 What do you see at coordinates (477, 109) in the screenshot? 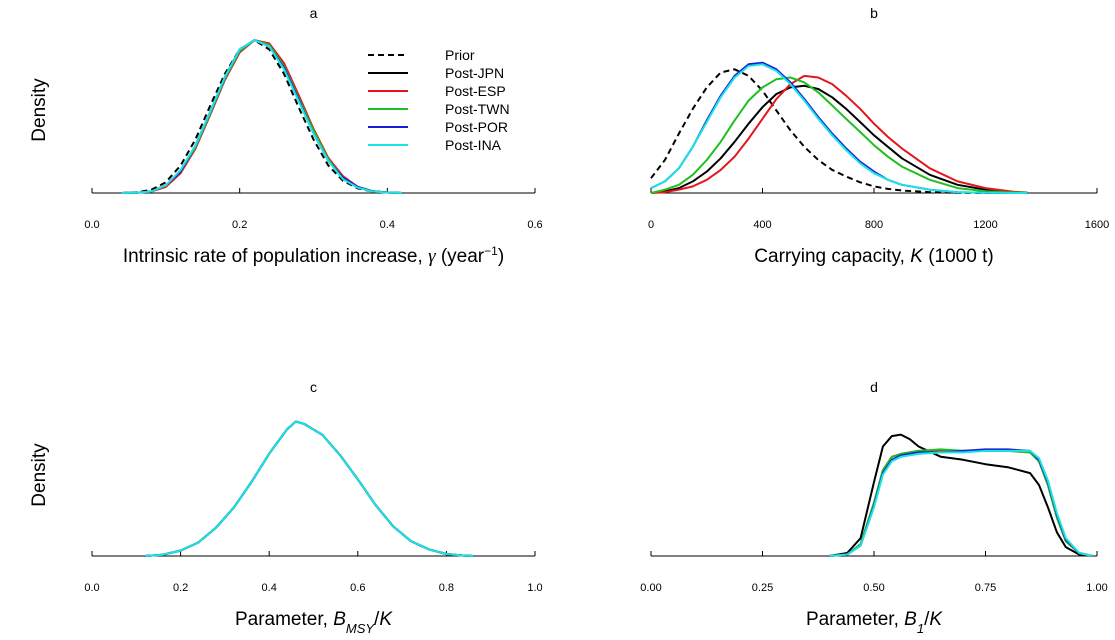
I see `legend-label: Post-TWN` at bounding box center [477, 109].